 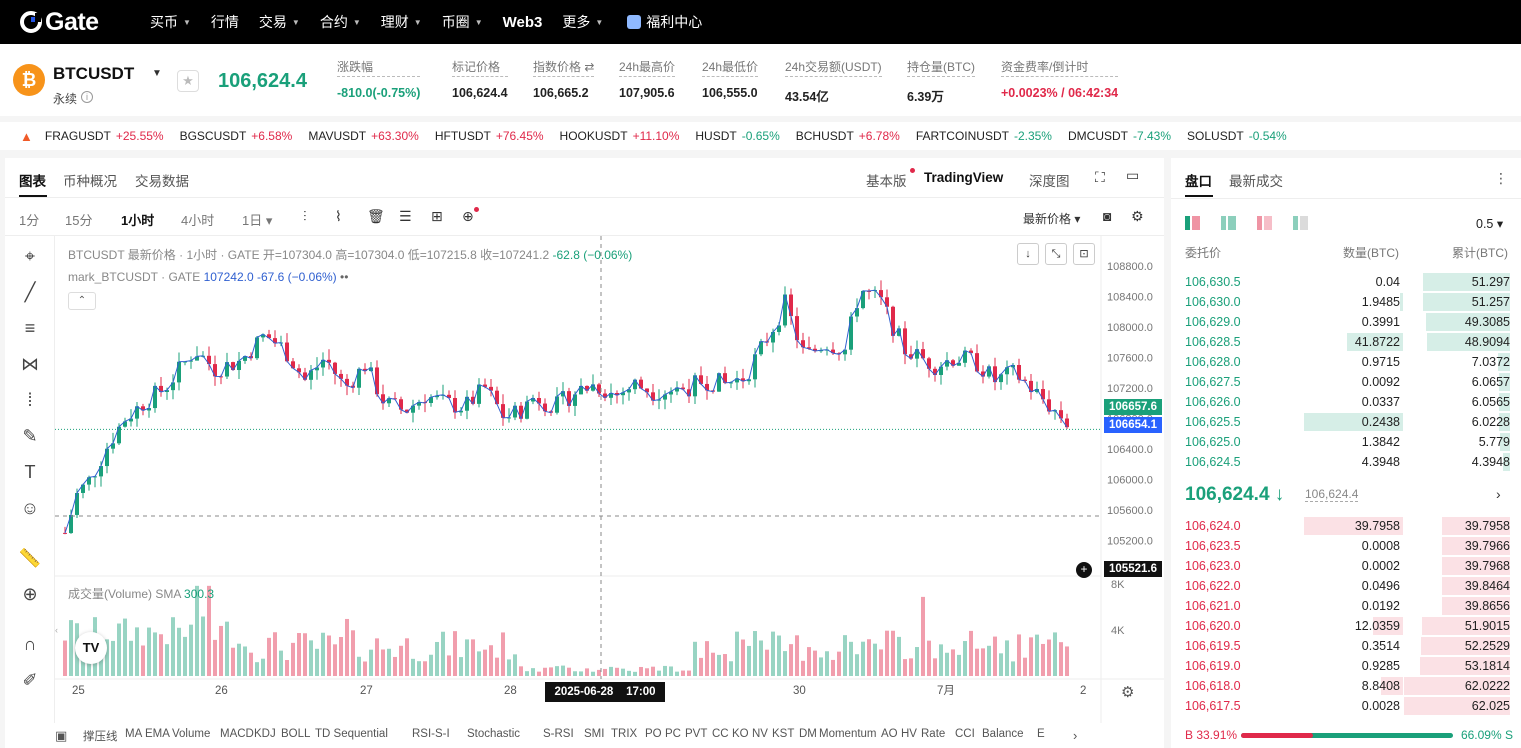 I want to click on indicator-item: 撑压线, so click(x=100, y=737).